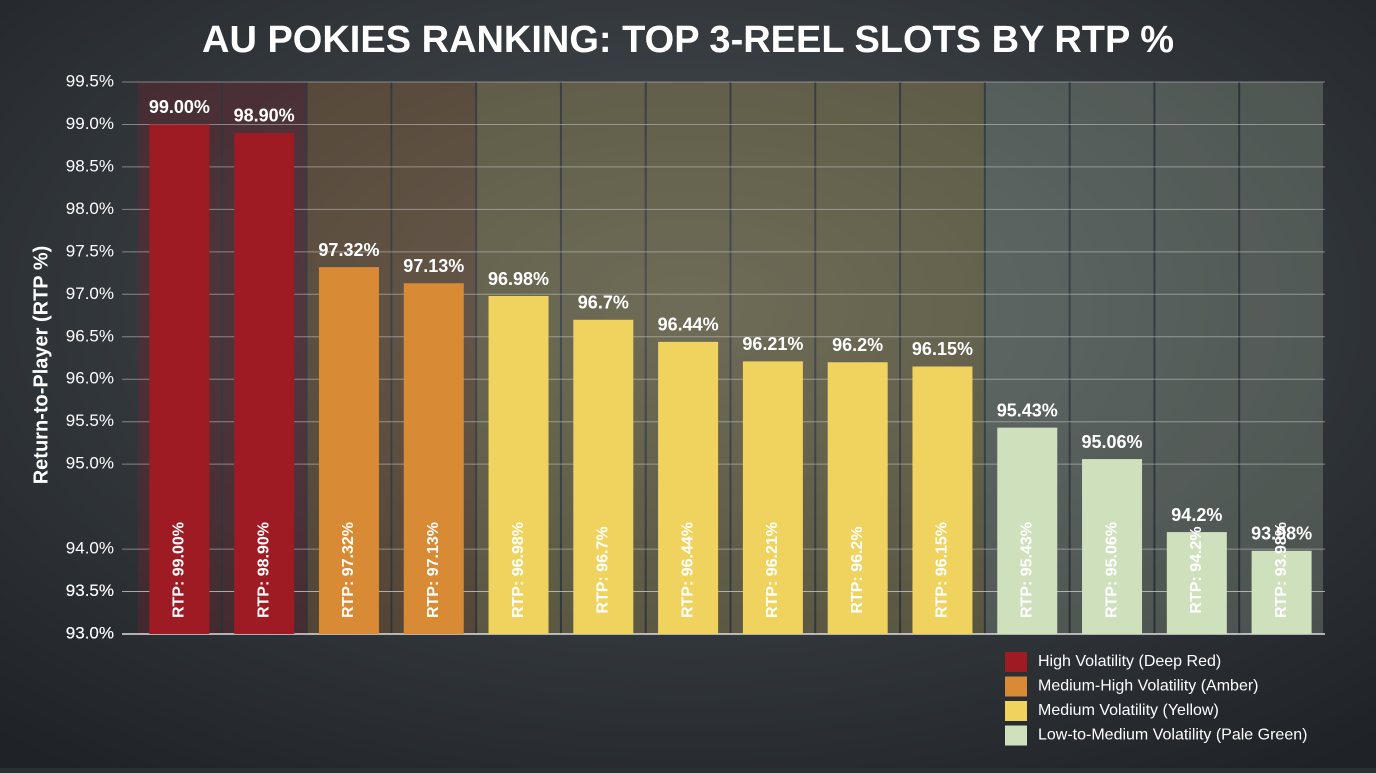 Image resolution: width=1376 pixels, height=773 pixels. Describe the element at coordinates (1027, 410) in the screenshot. I see `value-label: 95.43%` at that location.